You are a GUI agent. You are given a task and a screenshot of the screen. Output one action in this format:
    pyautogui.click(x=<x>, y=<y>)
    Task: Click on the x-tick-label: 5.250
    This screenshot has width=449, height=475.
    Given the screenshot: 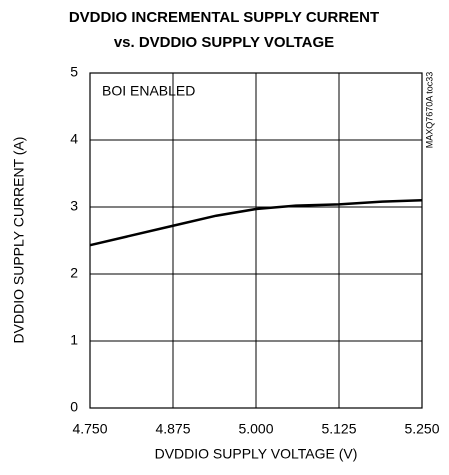 What is the action you would take?
    pyautogui.click(x=421, y=429)
    